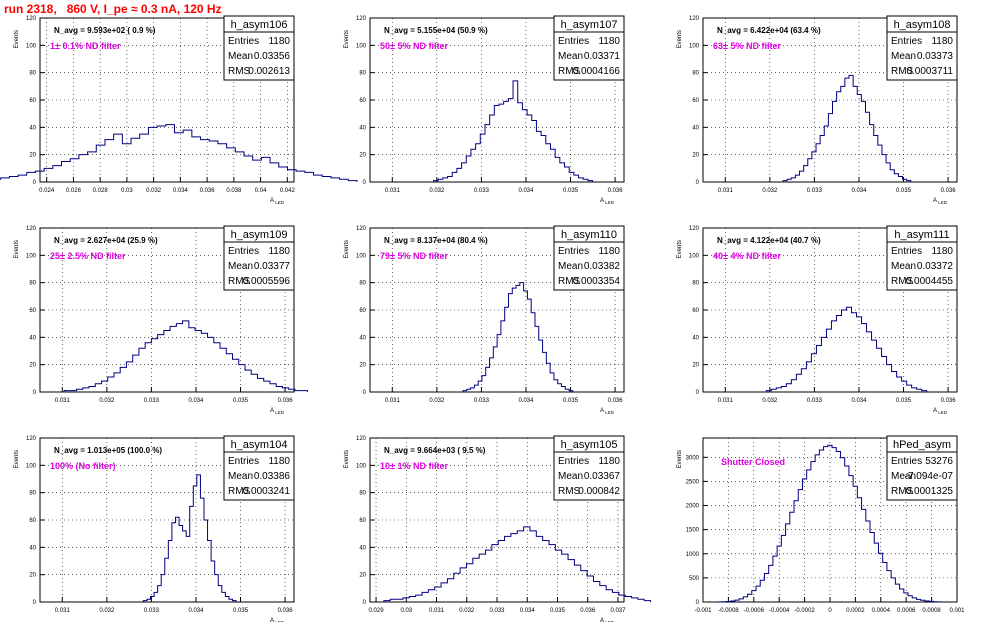  I want to click on stats-value: 0.03371, so click(602, 56).